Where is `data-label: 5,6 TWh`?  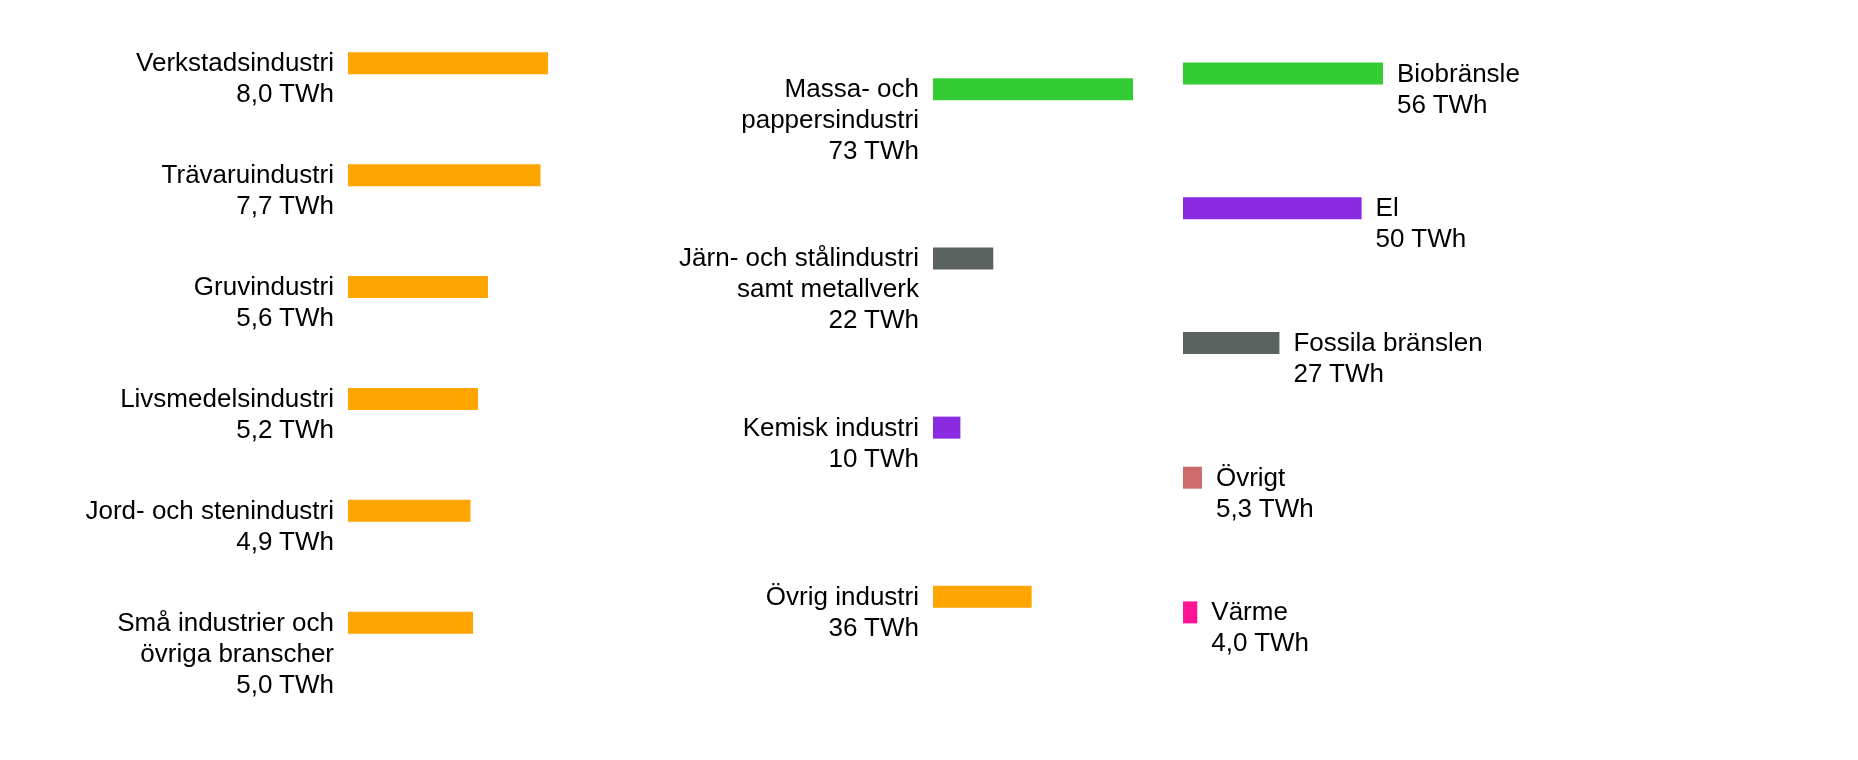
data-label: 5,6 TWh is located at coordinates (285, 317).